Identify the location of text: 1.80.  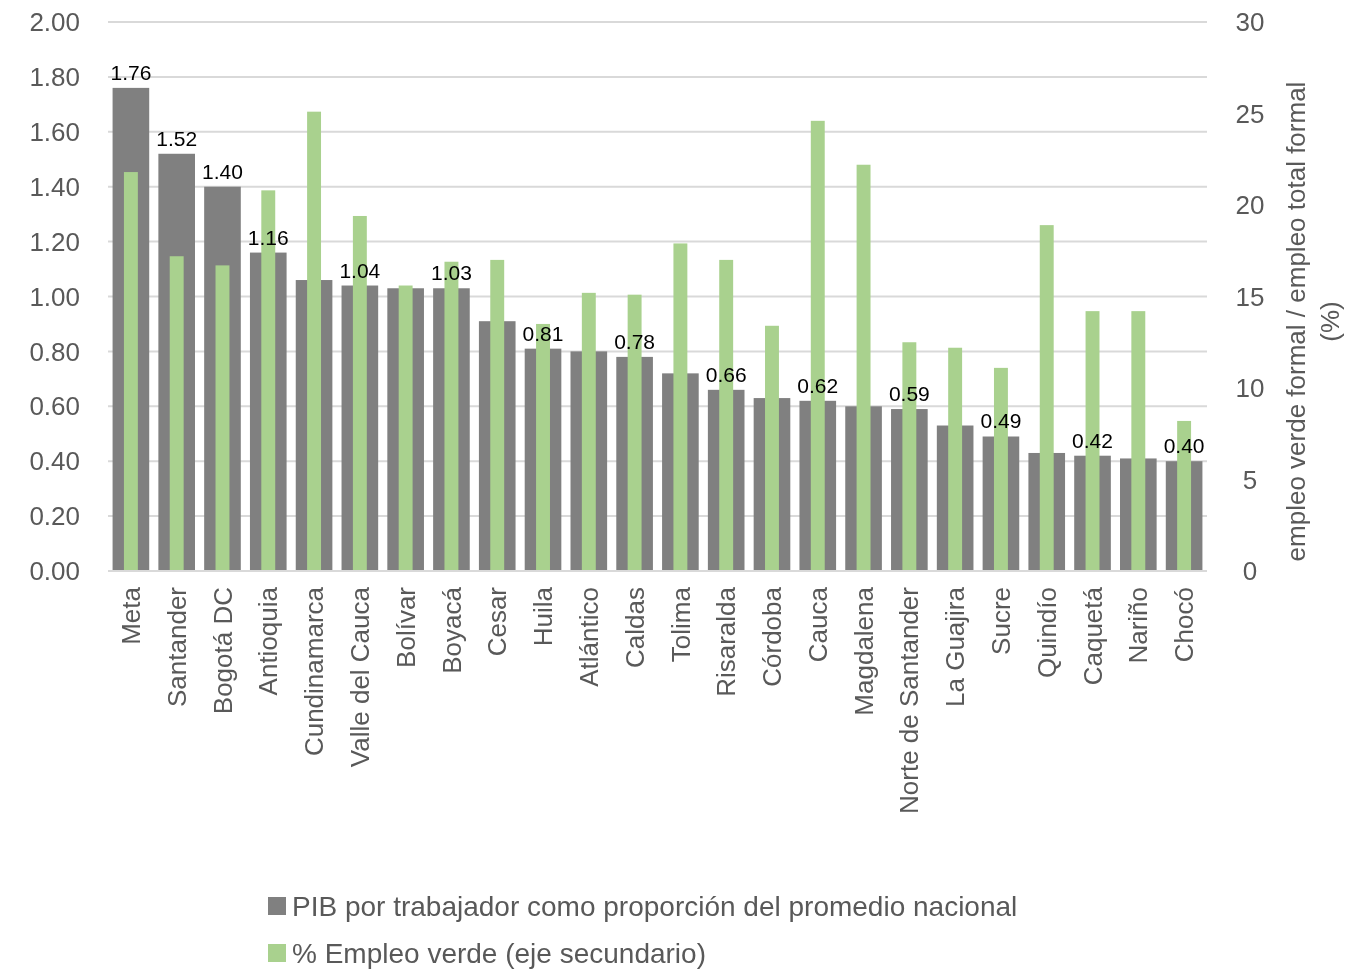
(54, 77).